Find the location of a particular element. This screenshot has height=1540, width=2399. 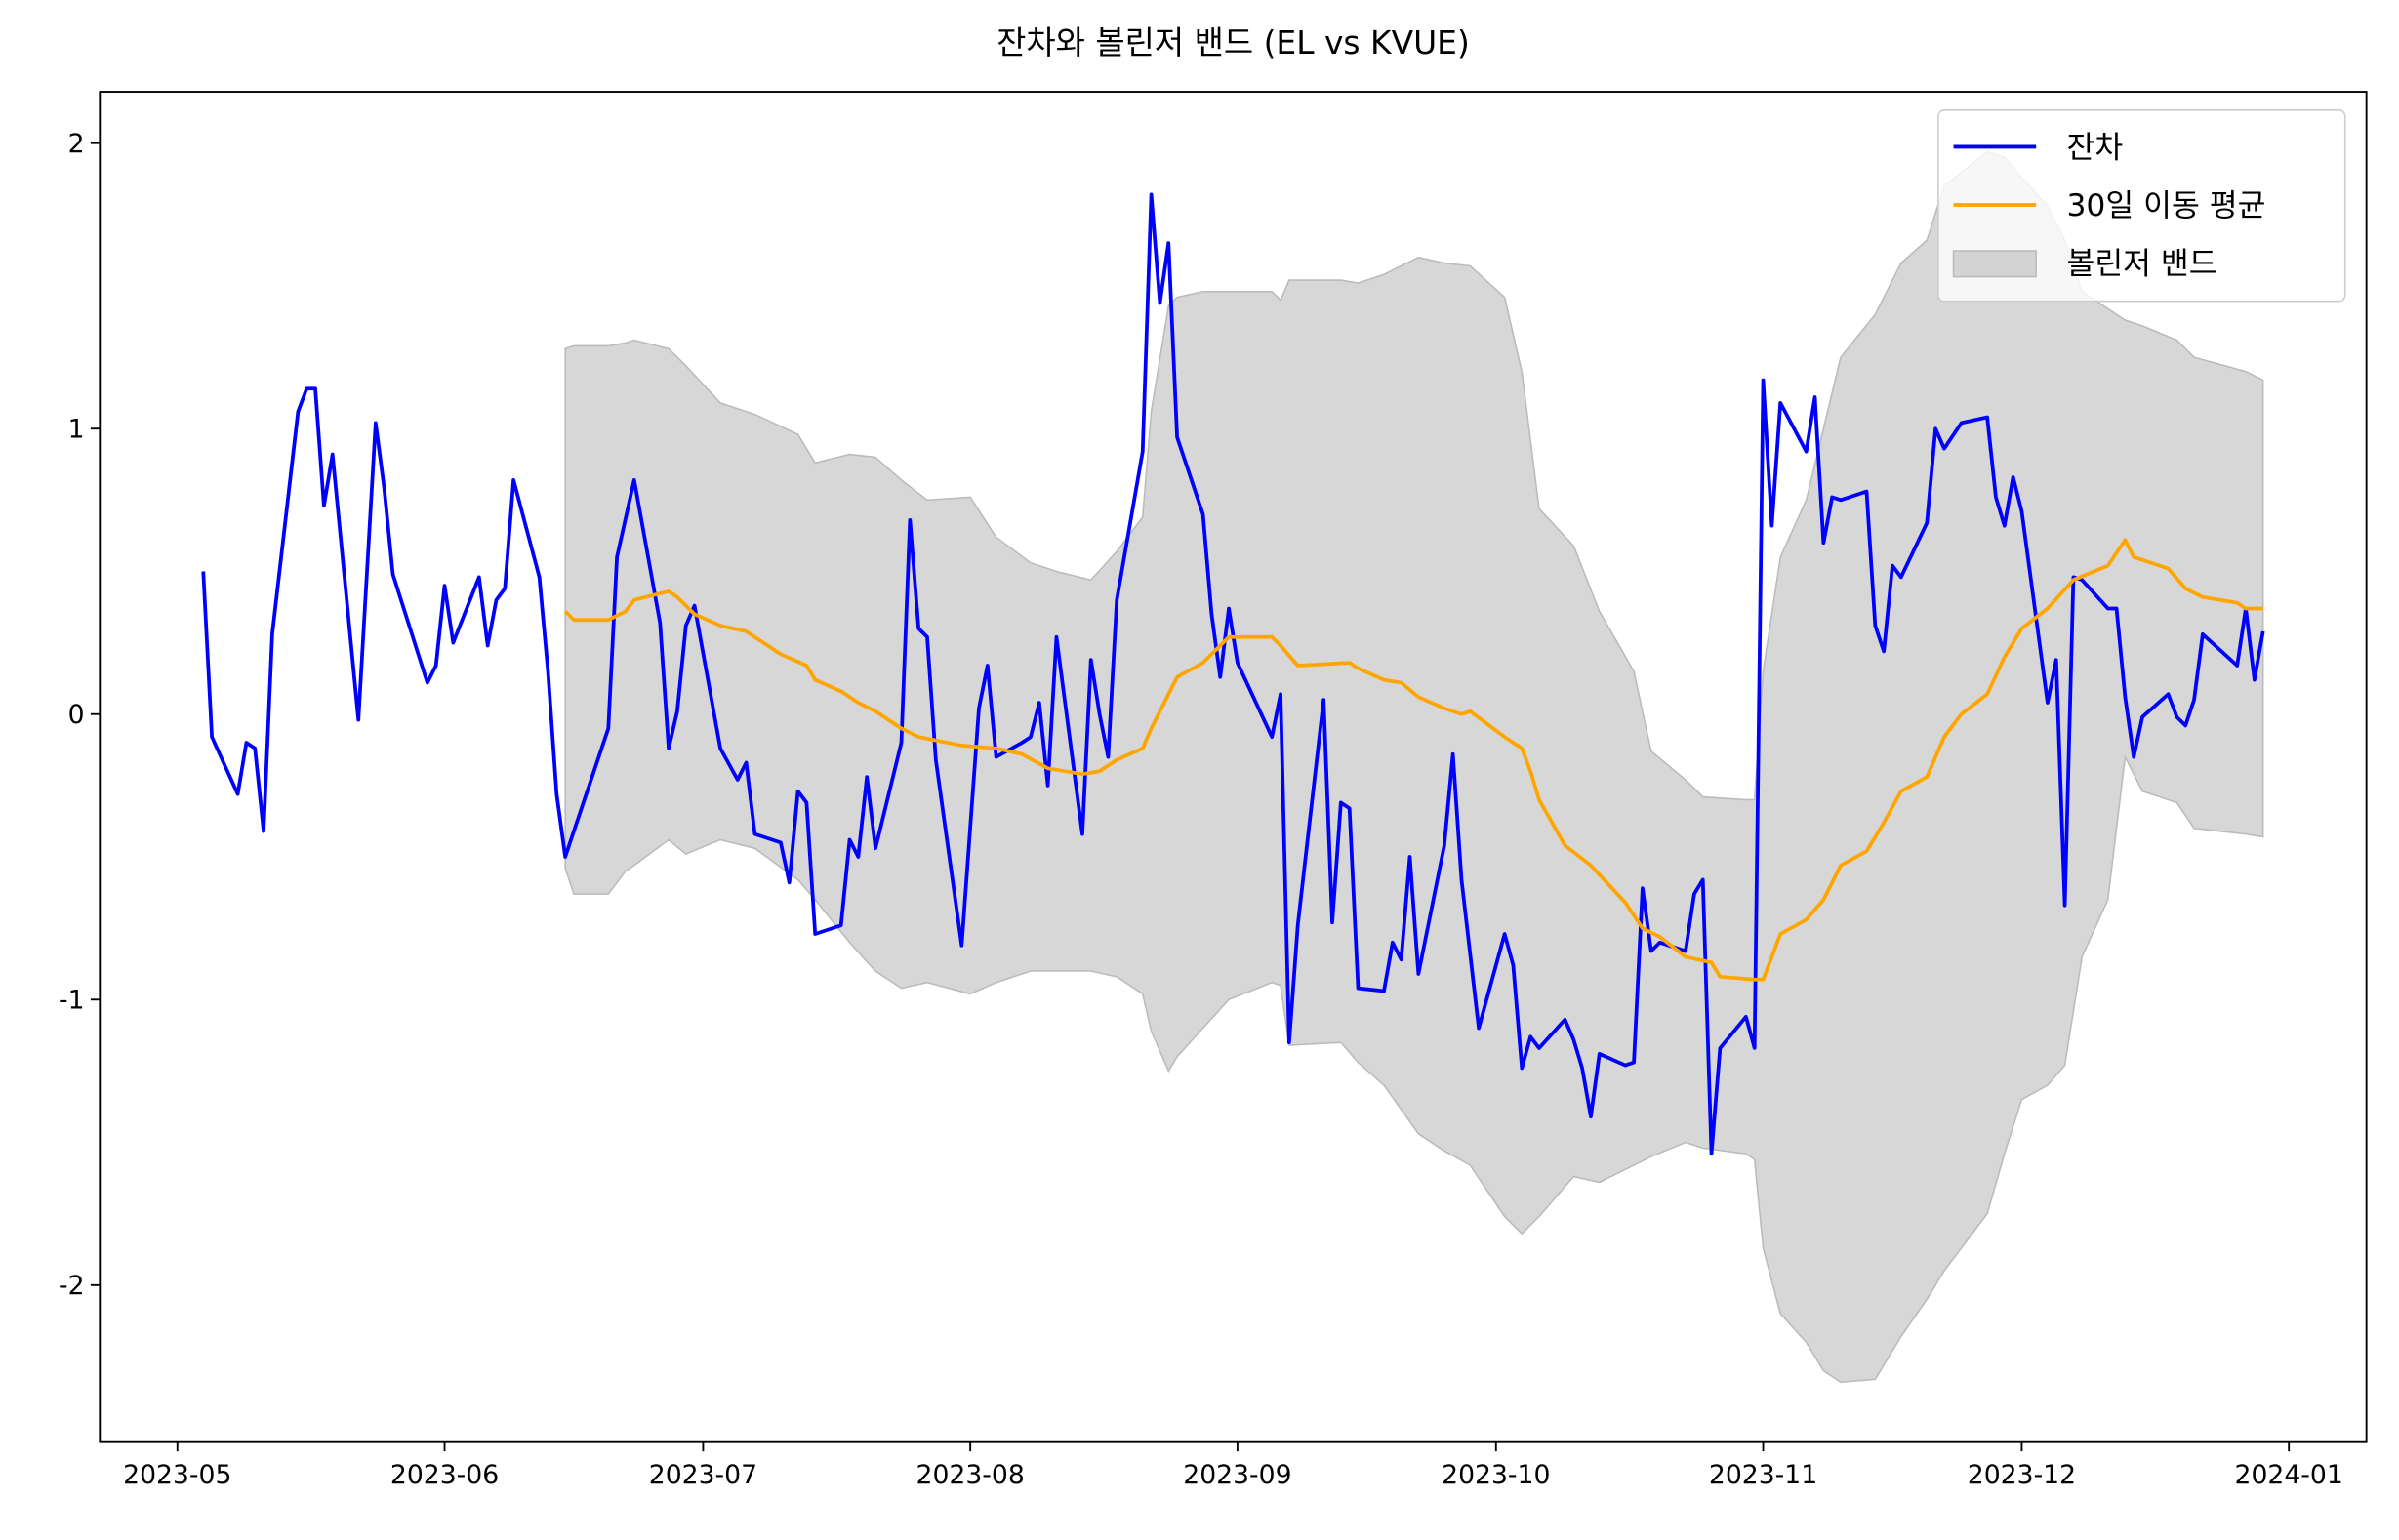

x-tick-label: 2024-01 is located at coordinates (2289, 1475).